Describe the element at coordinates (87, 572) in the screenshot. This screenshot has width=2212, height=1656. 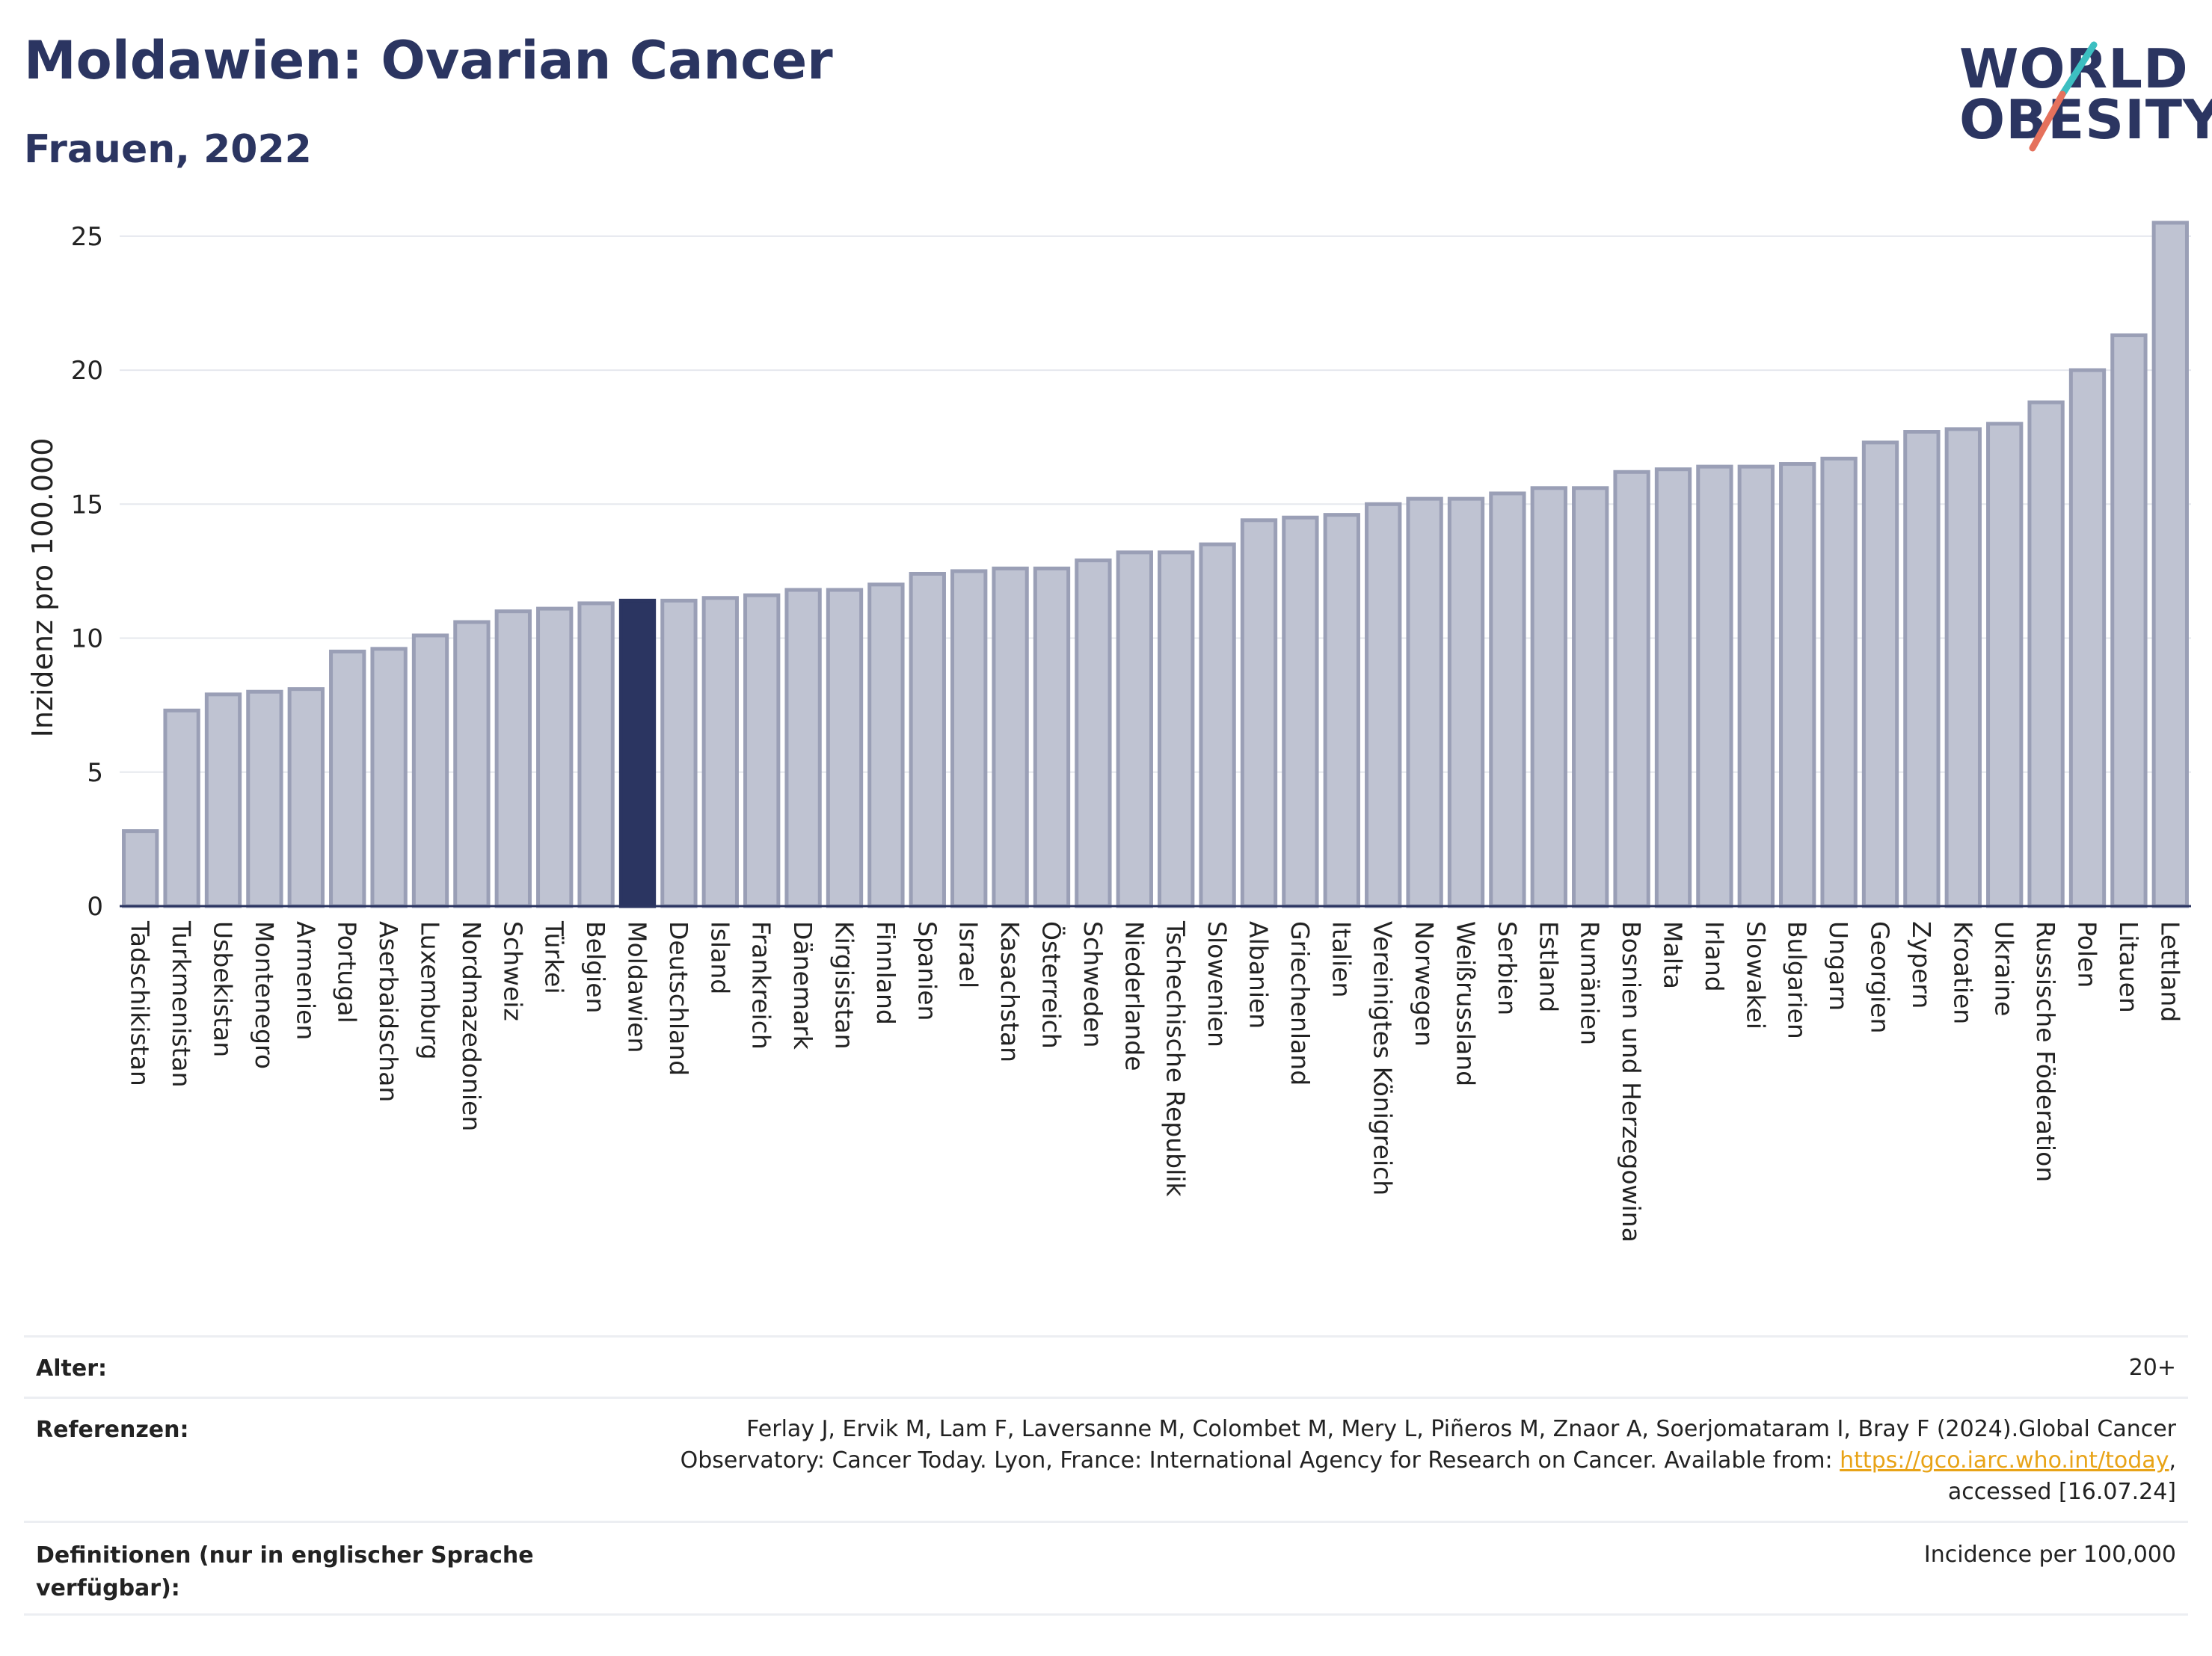
I see `y-ticks: 0 5 10 15 20 25` at that location.